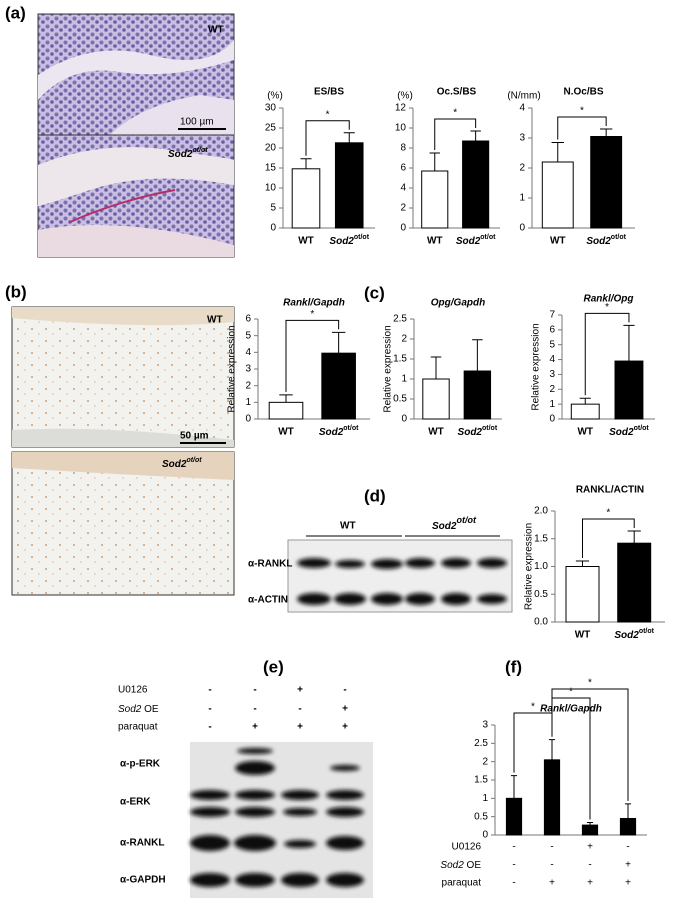  Describe the element at coordinates (123, 451) in the screenshot. I see `micrograph-b: WT Sod2ot/ot 50 µm` at that location.